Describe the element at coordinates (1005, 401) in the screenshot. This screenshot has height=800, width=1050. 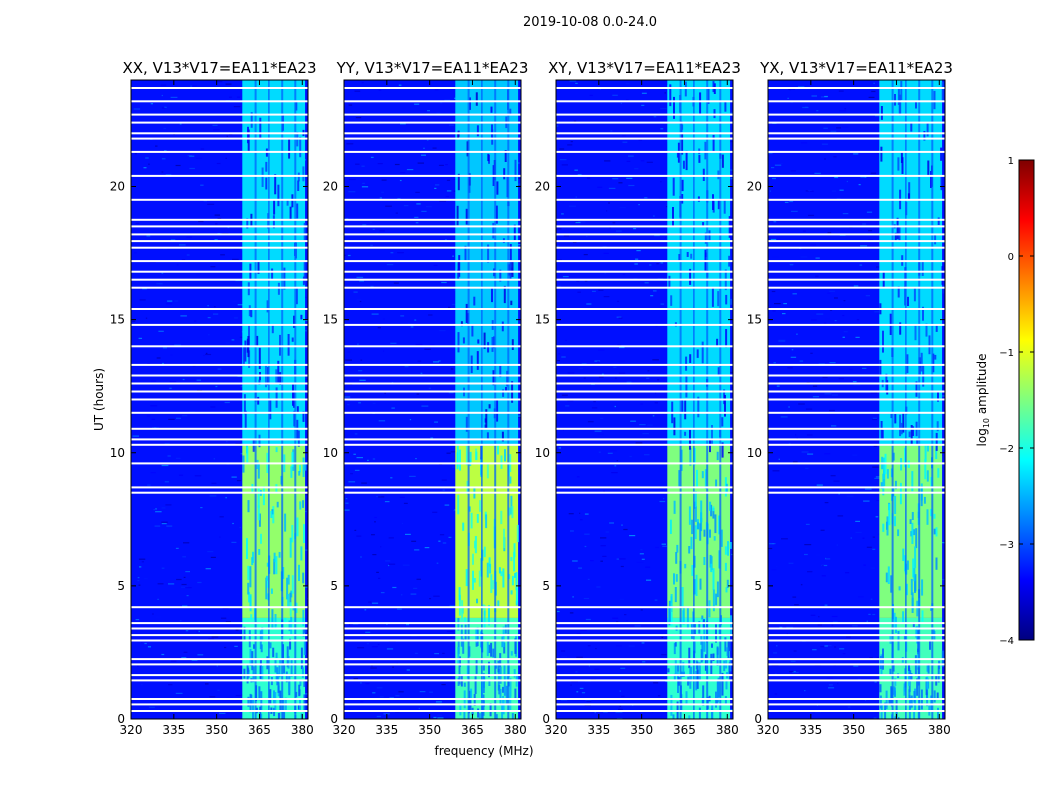
I see `colorbar: 1 0 −1 −2 −3 −4 log10 amplitude` at that location.